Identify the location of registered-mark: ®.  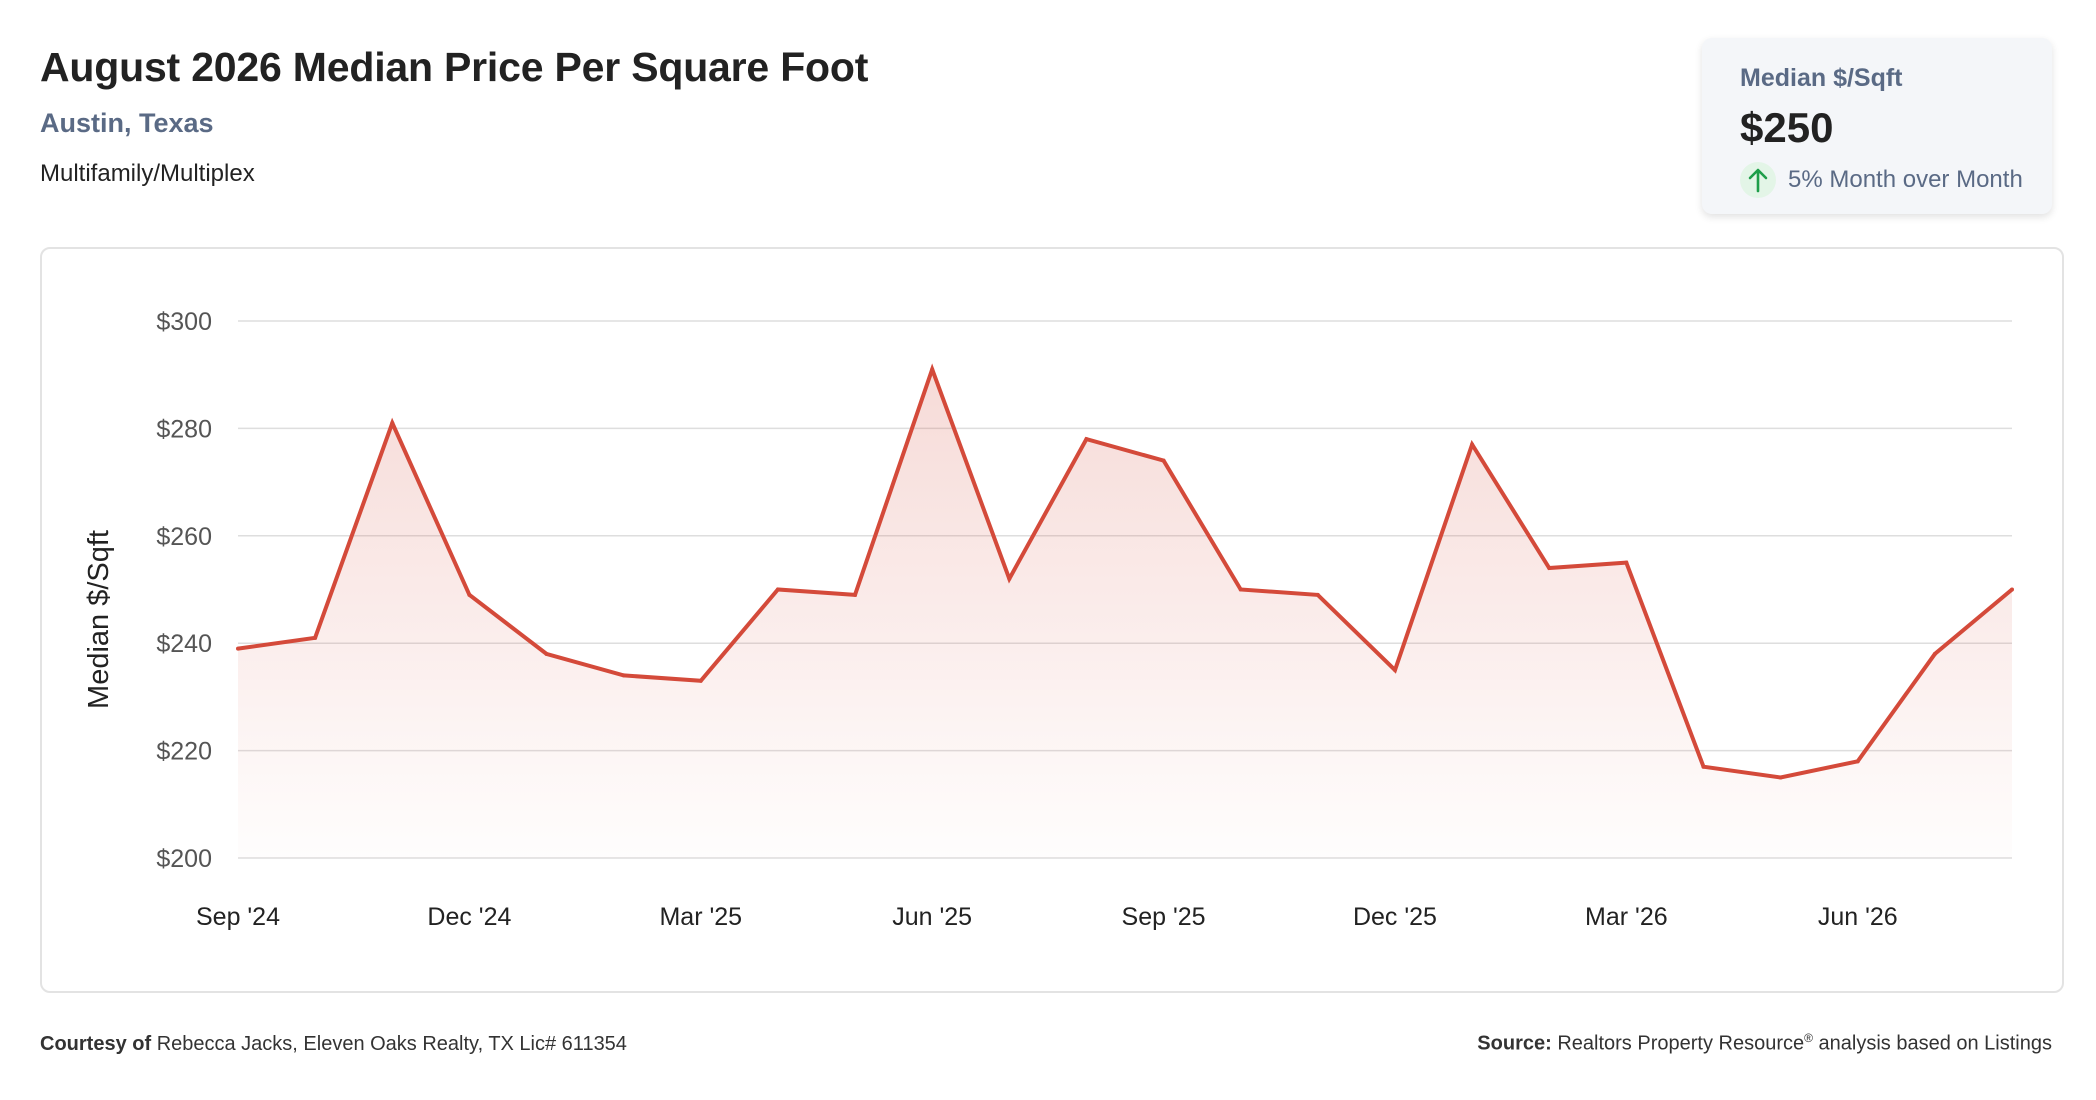
(1808, 1038).